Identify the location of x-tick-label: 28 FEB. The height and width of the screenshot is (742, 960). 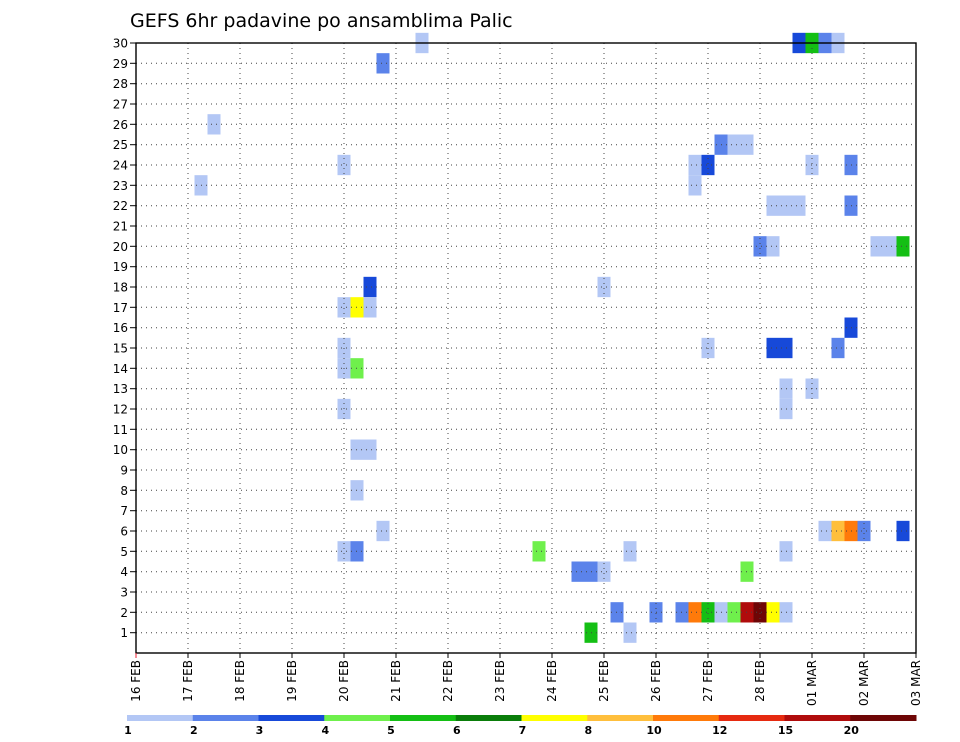
(760, 681).